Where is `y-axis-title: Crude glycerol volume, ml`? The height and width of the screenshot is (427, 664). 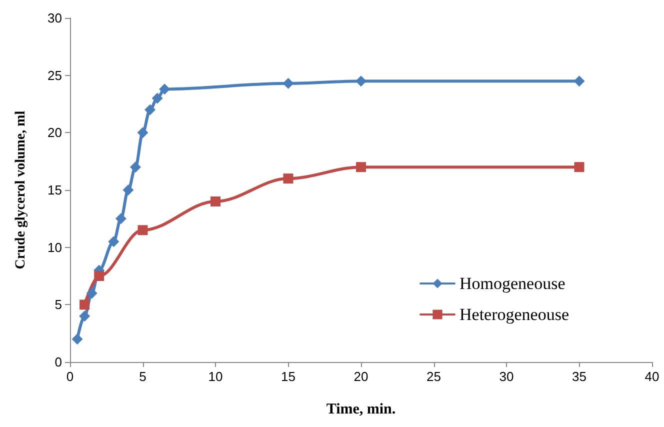
y-axis-title: Crude glycerol volume, ml is located at coordinates (21, 190).